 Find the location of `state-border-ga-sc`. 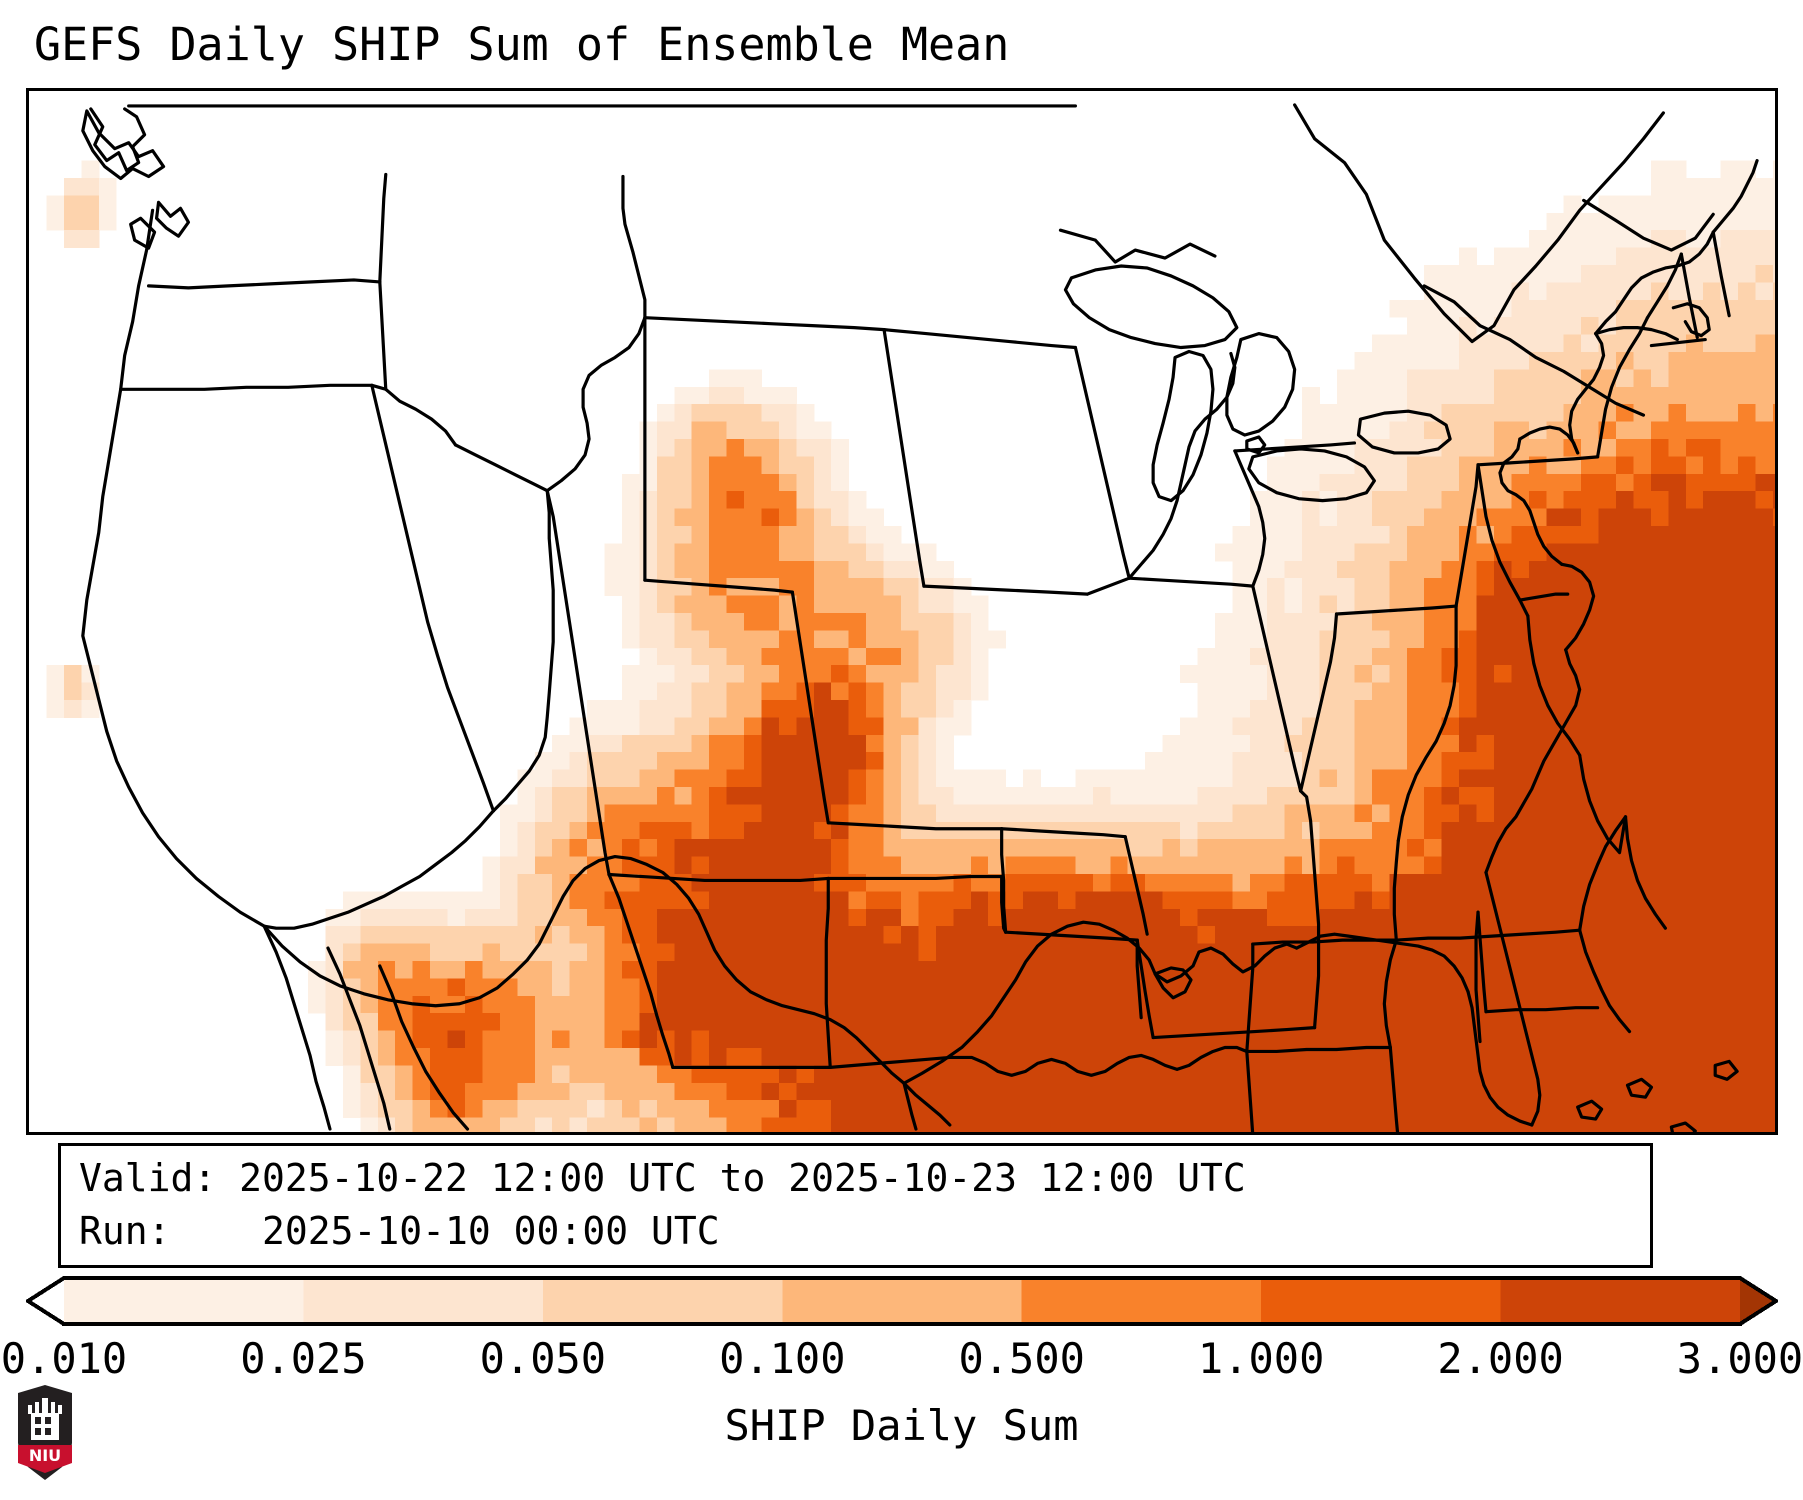

state-border-ga-sc is located at coordinates (1605, 981).